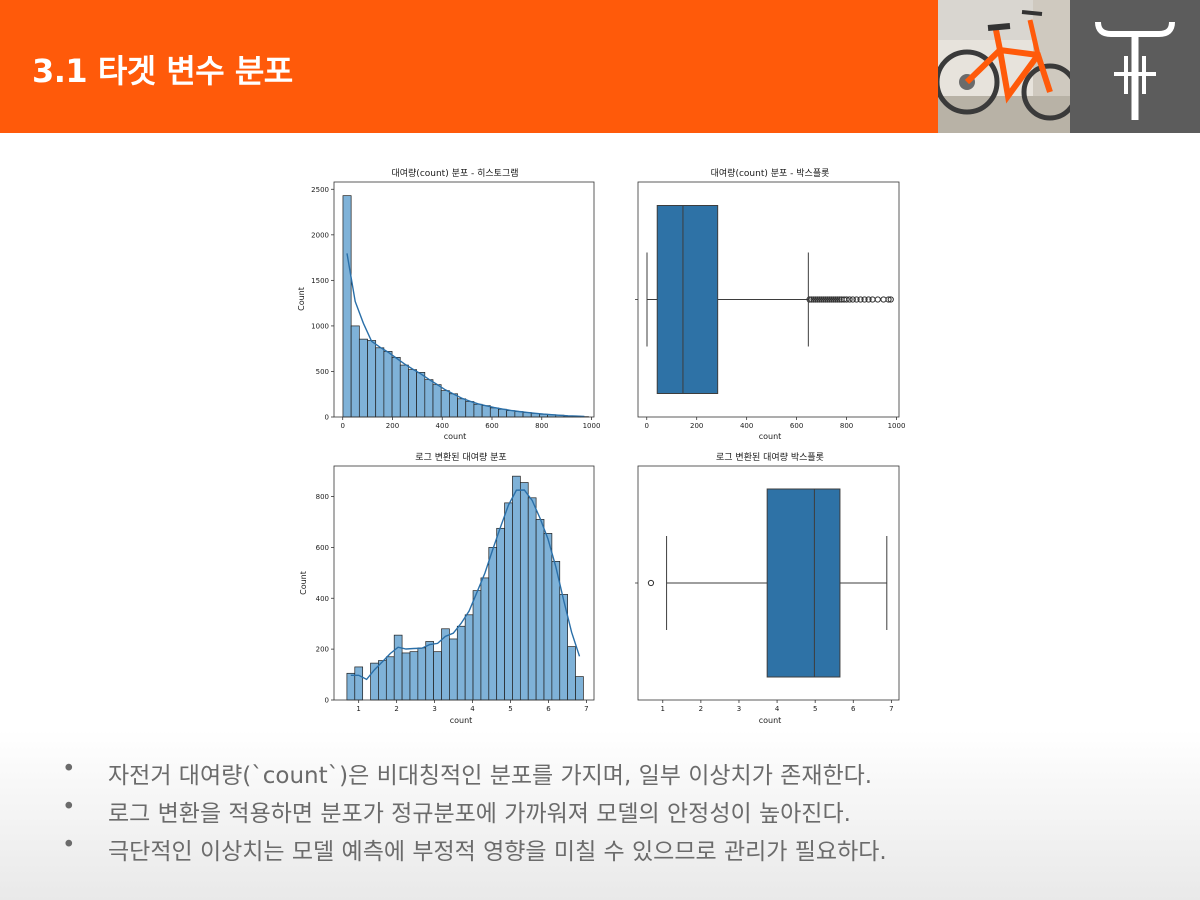 The image size is (1200, 900). What do you see at coordinates (548, 709) in the screenshot?
I see `x-tick-label: 6` at bounding box center [548, 709].